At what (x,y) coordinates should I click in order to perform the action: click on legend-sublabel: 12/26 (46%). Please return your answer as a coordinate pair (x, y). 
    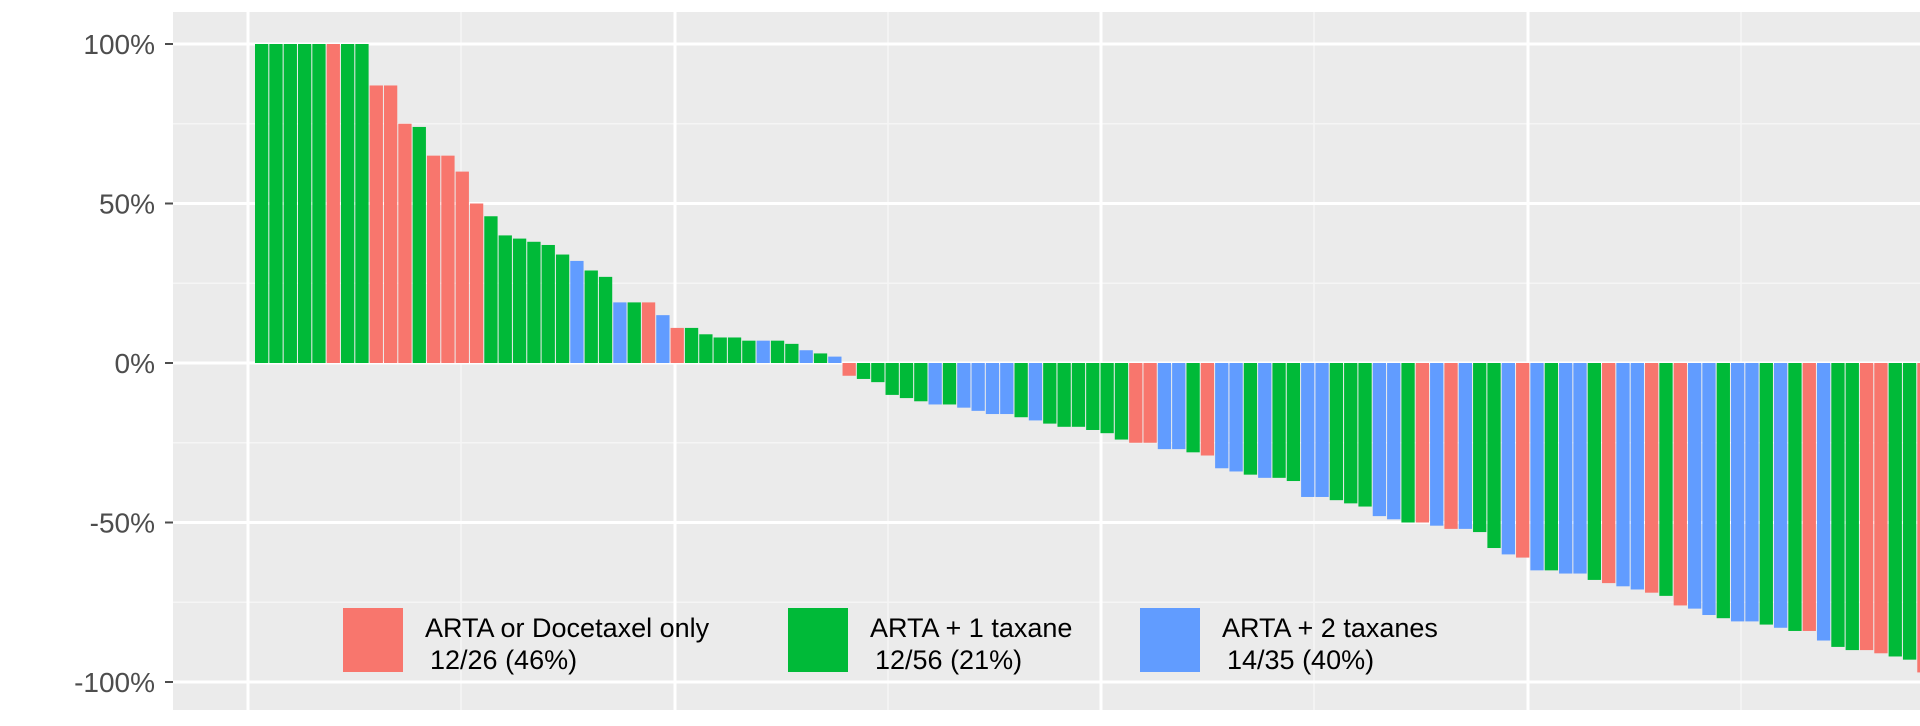
    Looking at the image, I should click on (503, 660).